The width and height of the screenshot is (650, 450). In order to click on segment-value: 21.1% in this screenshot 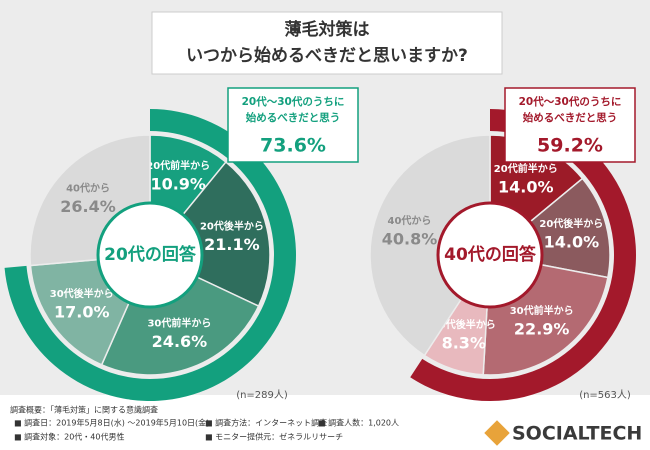, I will do `click(232, 244)`.